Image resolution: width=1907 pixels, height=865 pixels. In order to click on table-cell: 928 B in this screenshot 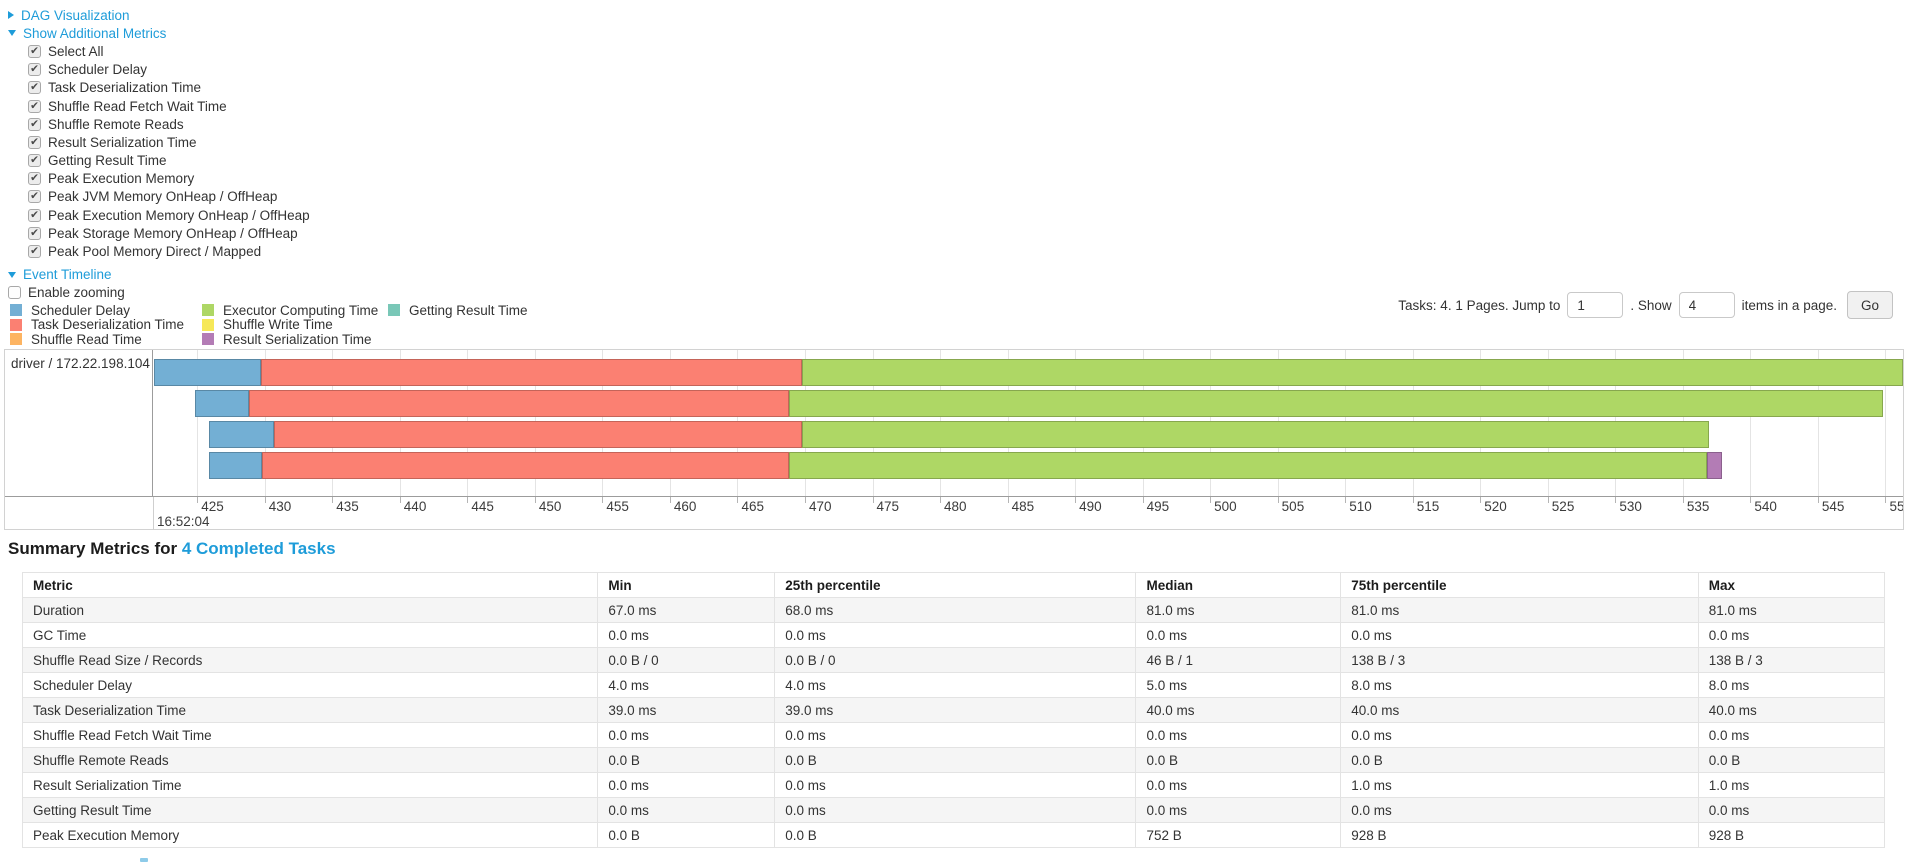, I will do `click(1519, 835)`.